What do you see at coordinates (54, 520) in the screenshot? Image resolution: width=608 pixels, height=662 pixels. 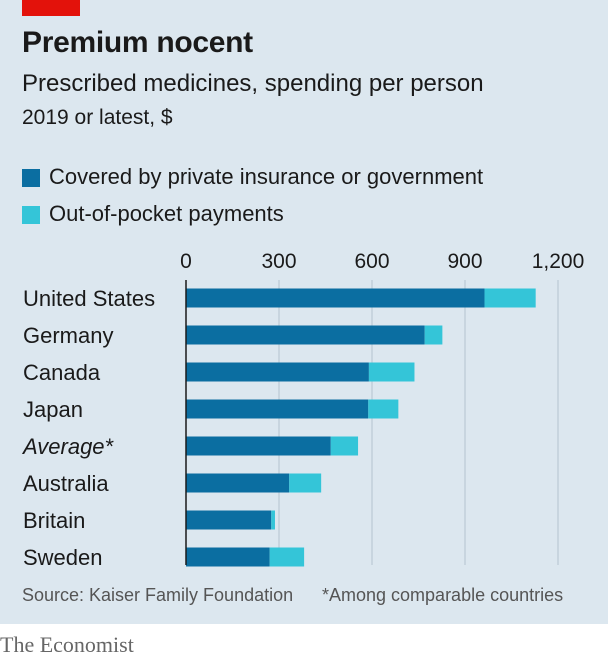 I see `category-label: Britain` at bounding box center [54, 520].